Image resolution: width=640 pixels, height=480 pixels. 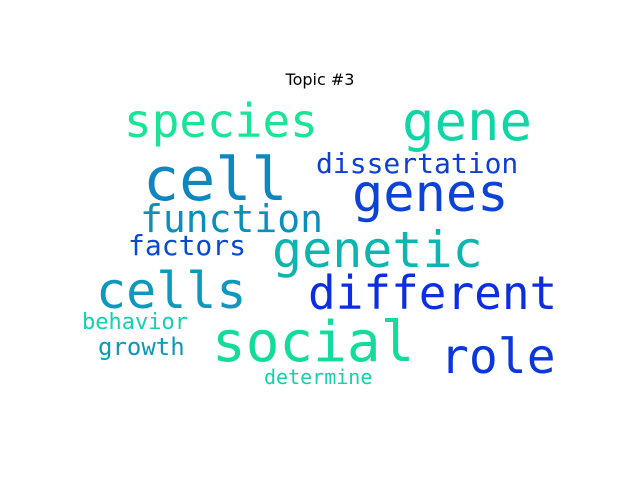 I want to click on word-behavior: behavior, so click(x=135, y=322).